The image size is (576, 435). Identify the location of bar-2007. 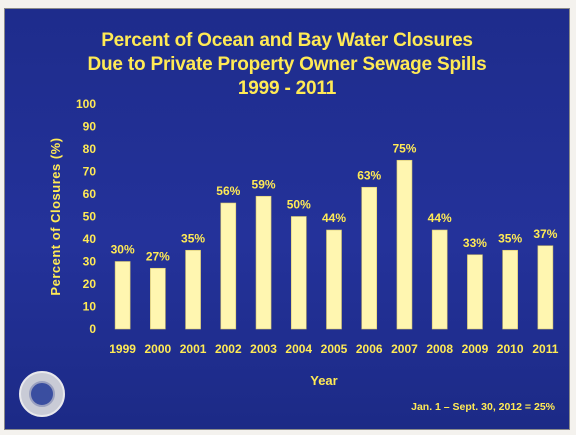
(404, 244).